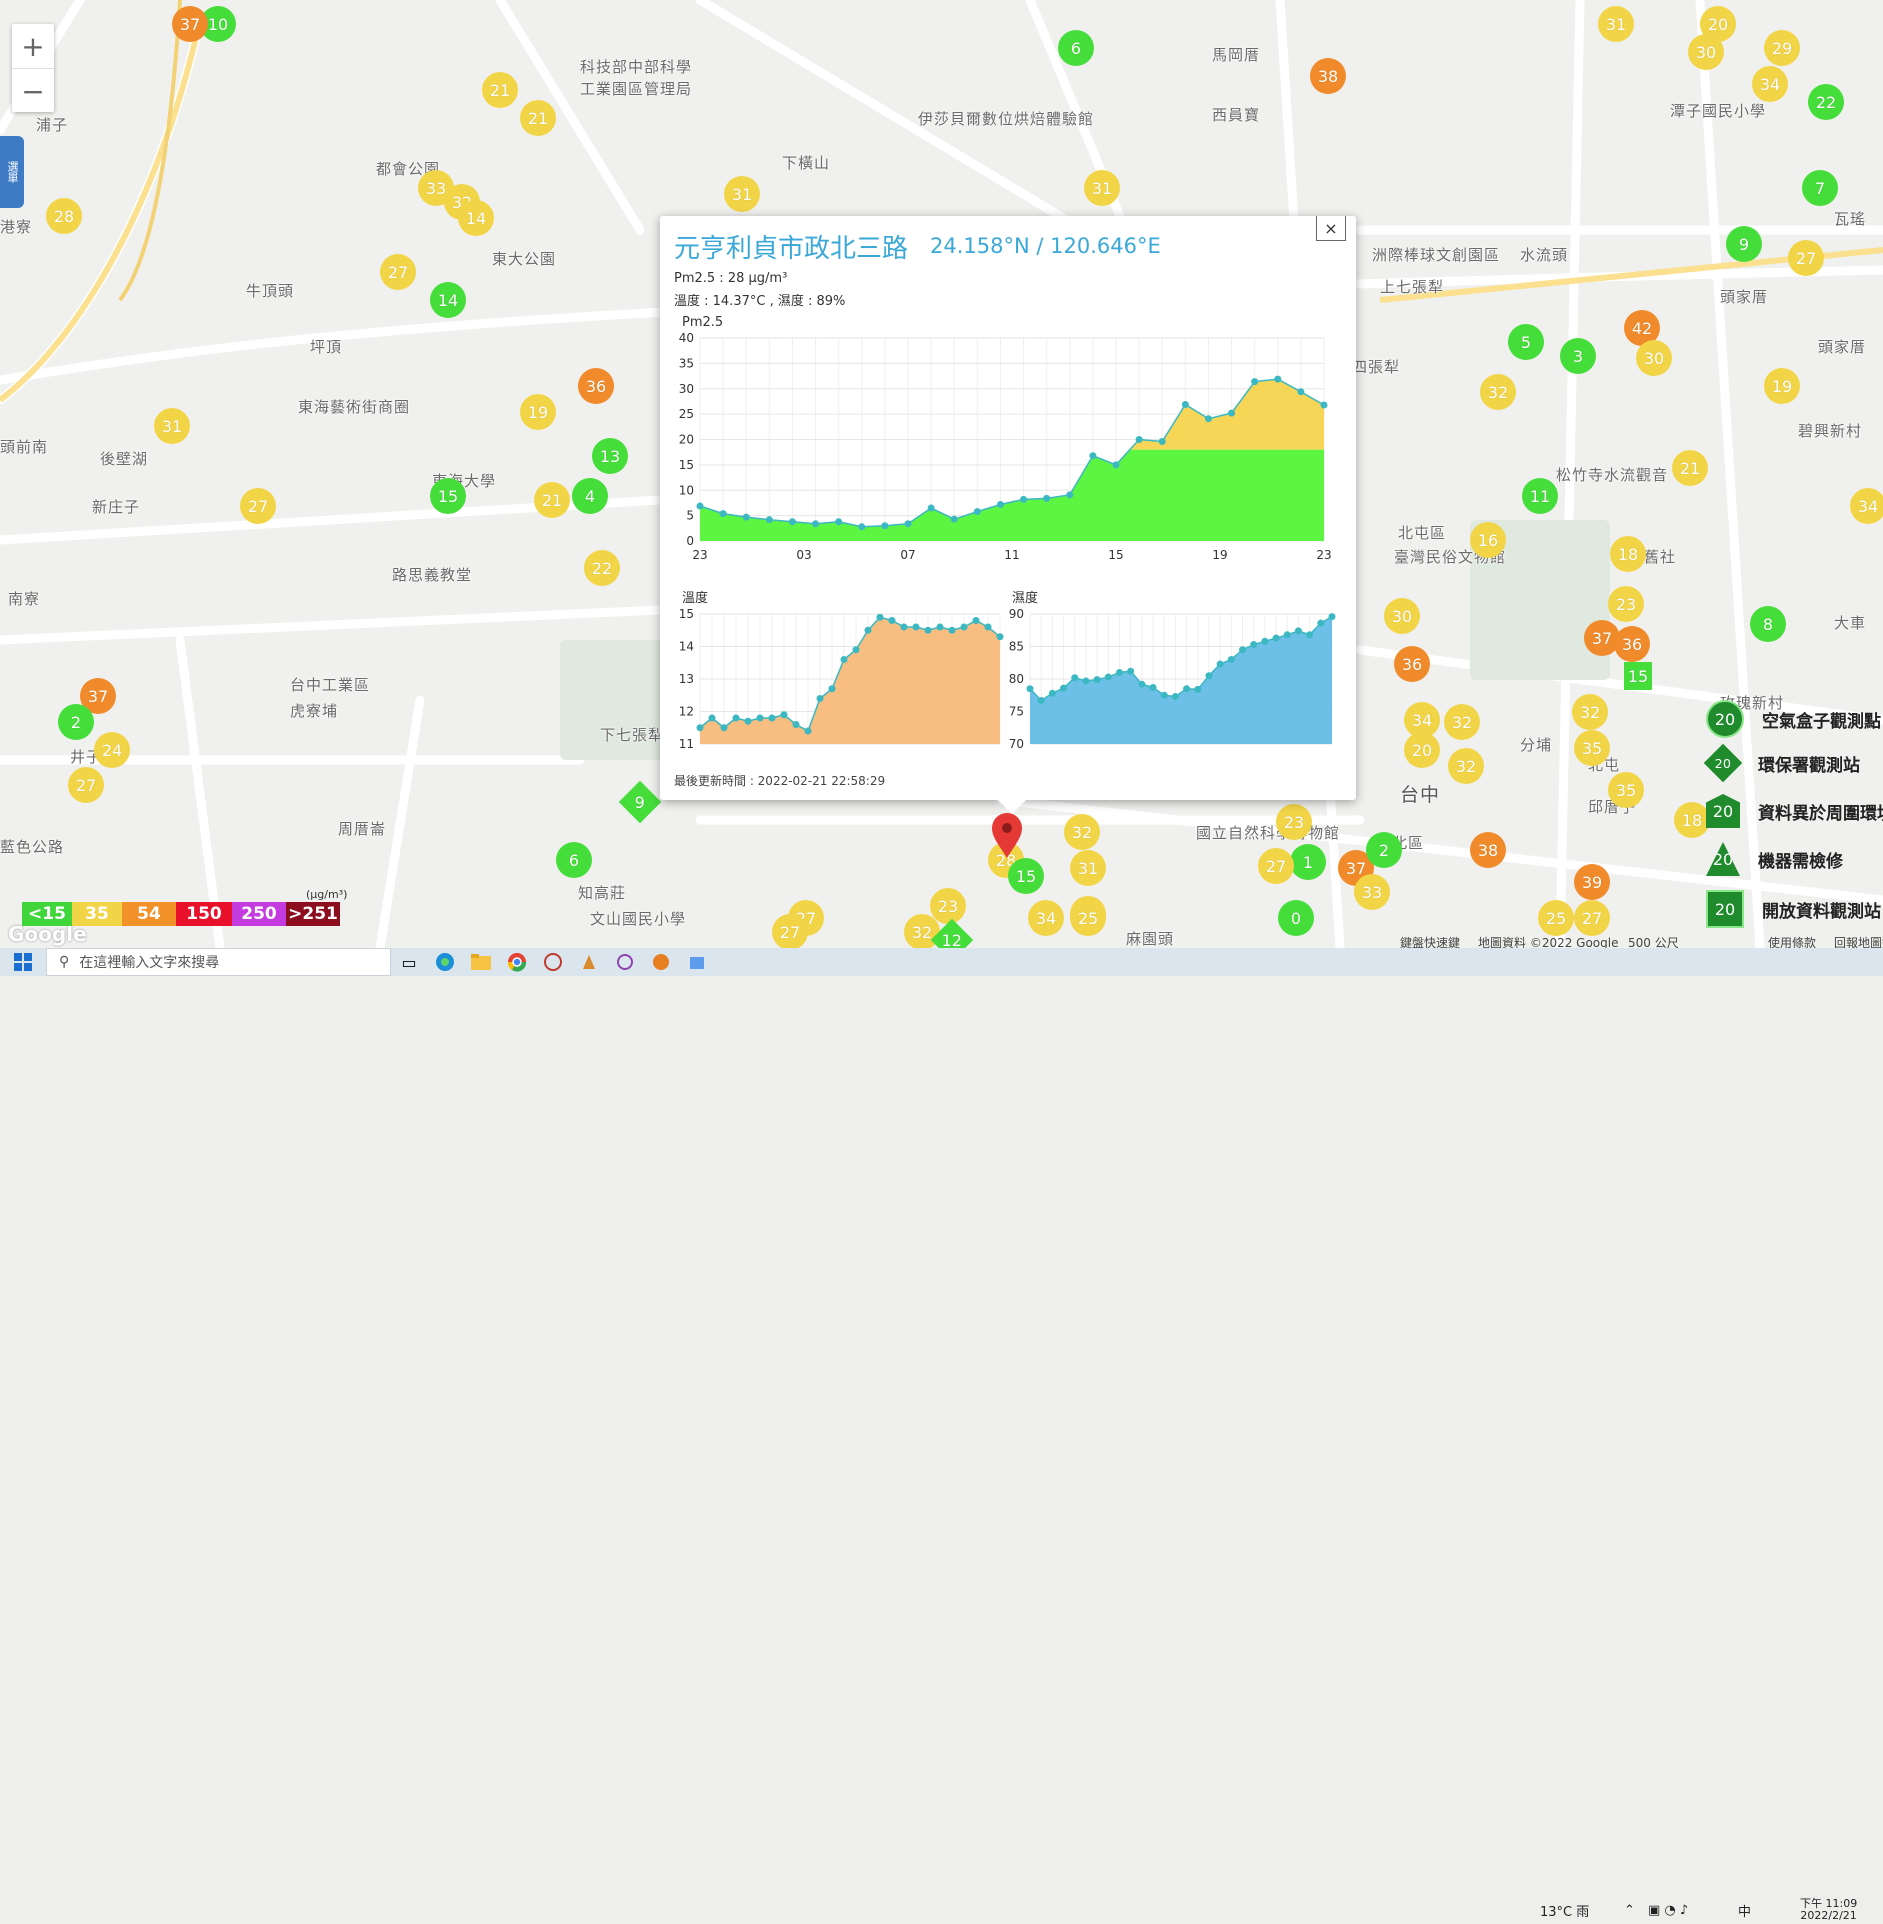 The height and width of the screenshot is (1924, 1883). I want to click on keyboard-shortcuts-link: 鍵盤快速鍵, so click(1430, 941).